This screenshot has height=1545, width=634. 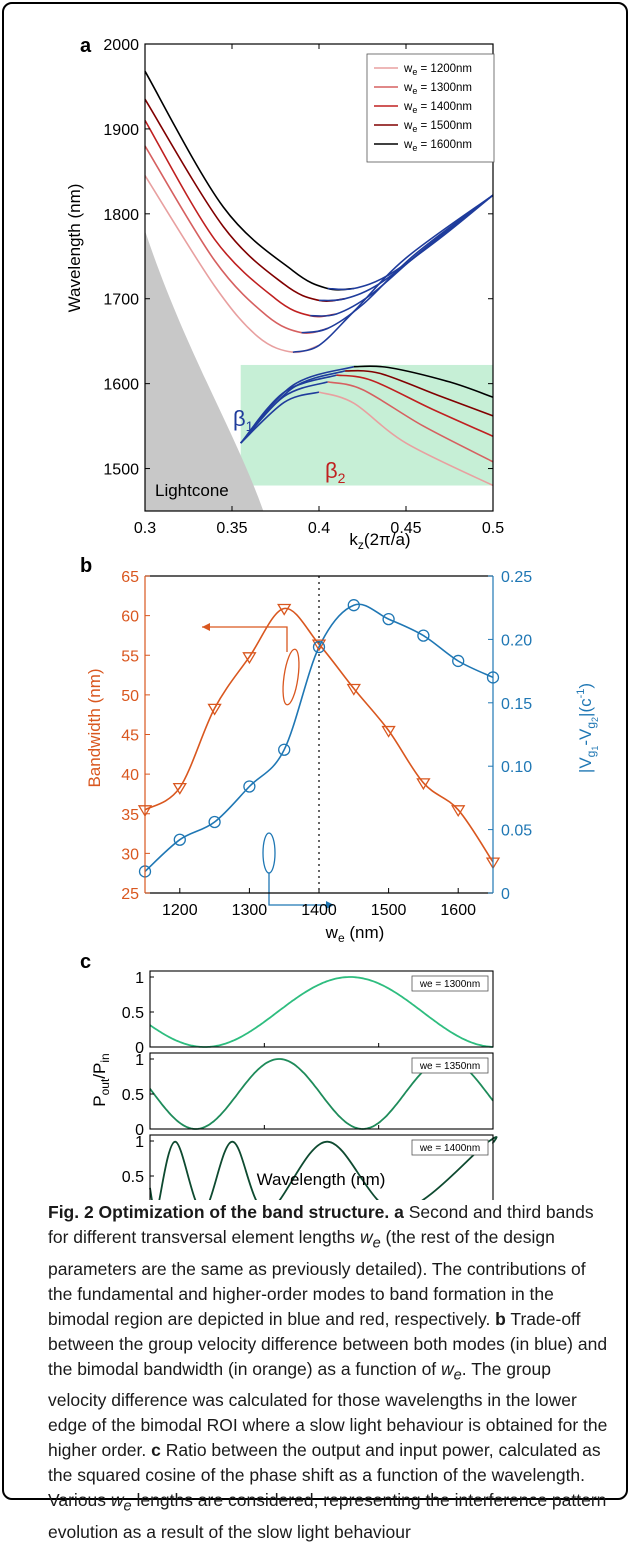 What do you see at coordinates (376, 1243) in the screenshot?
I see `caption-a-var-sub: e` at bounding box center [376, 1243].